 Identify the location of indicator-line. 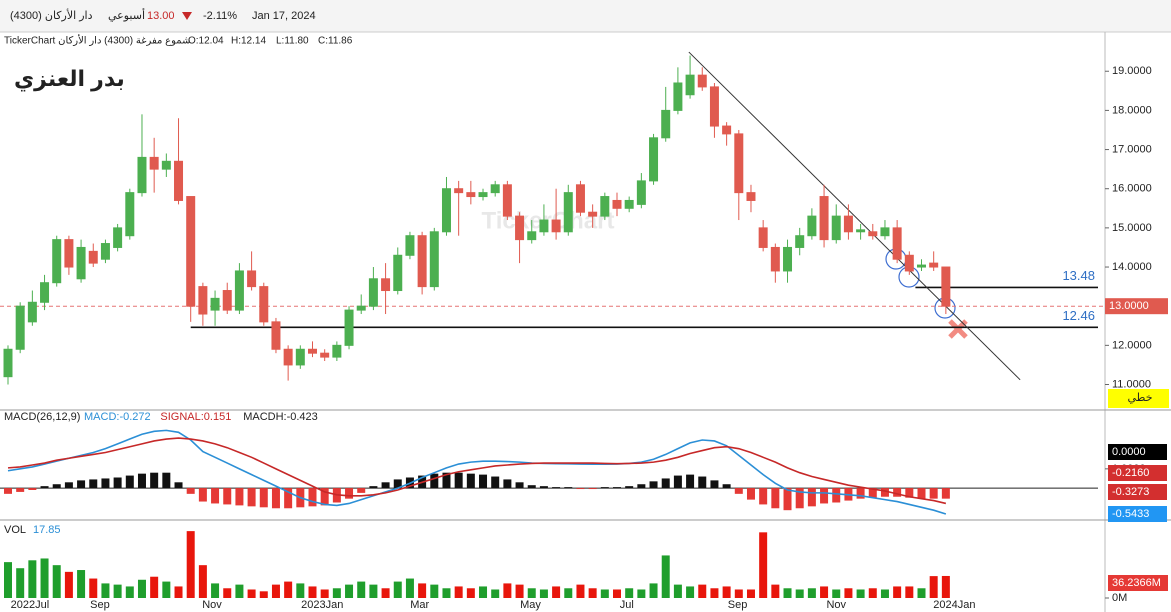
(477, 471).